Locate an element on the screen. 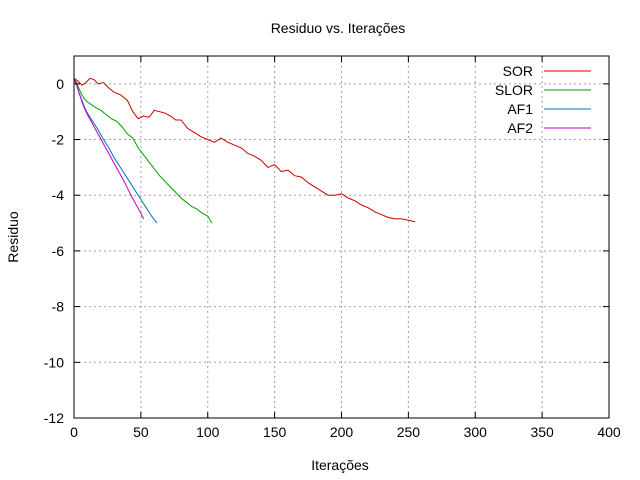 The height and width of the screenshot is (480, 640). x-axis-label: Iterações is located at coordinates (340, 465).